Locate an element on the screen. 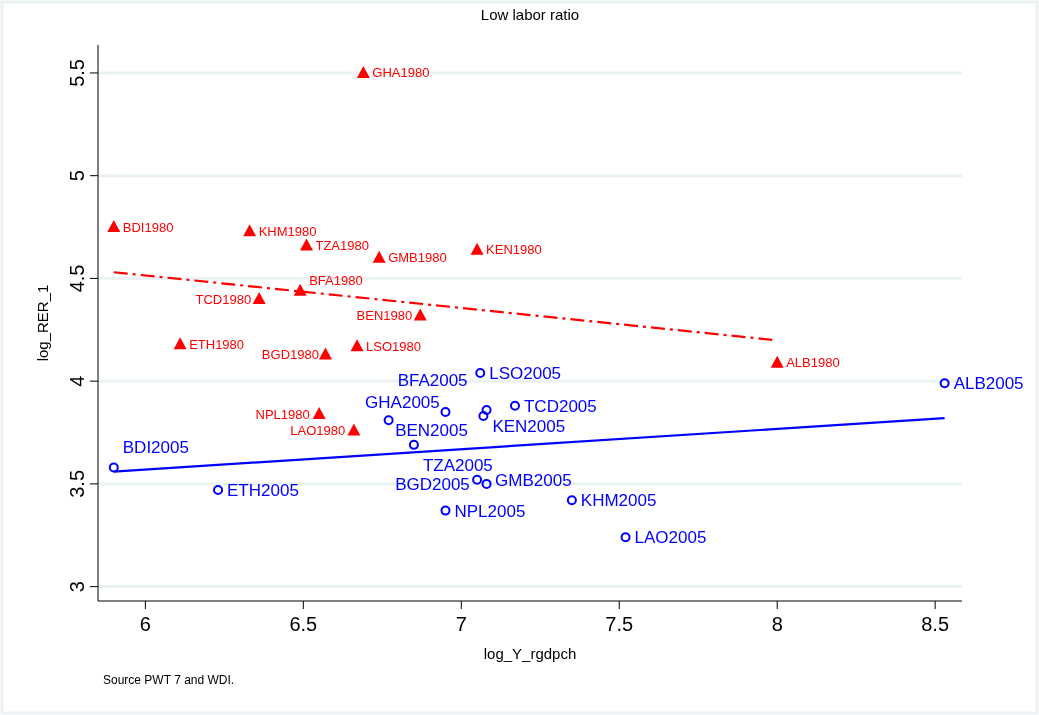 This screenshot has width=1039, height=715. y-tick-label: 5 is located at coordinates (77, 176).